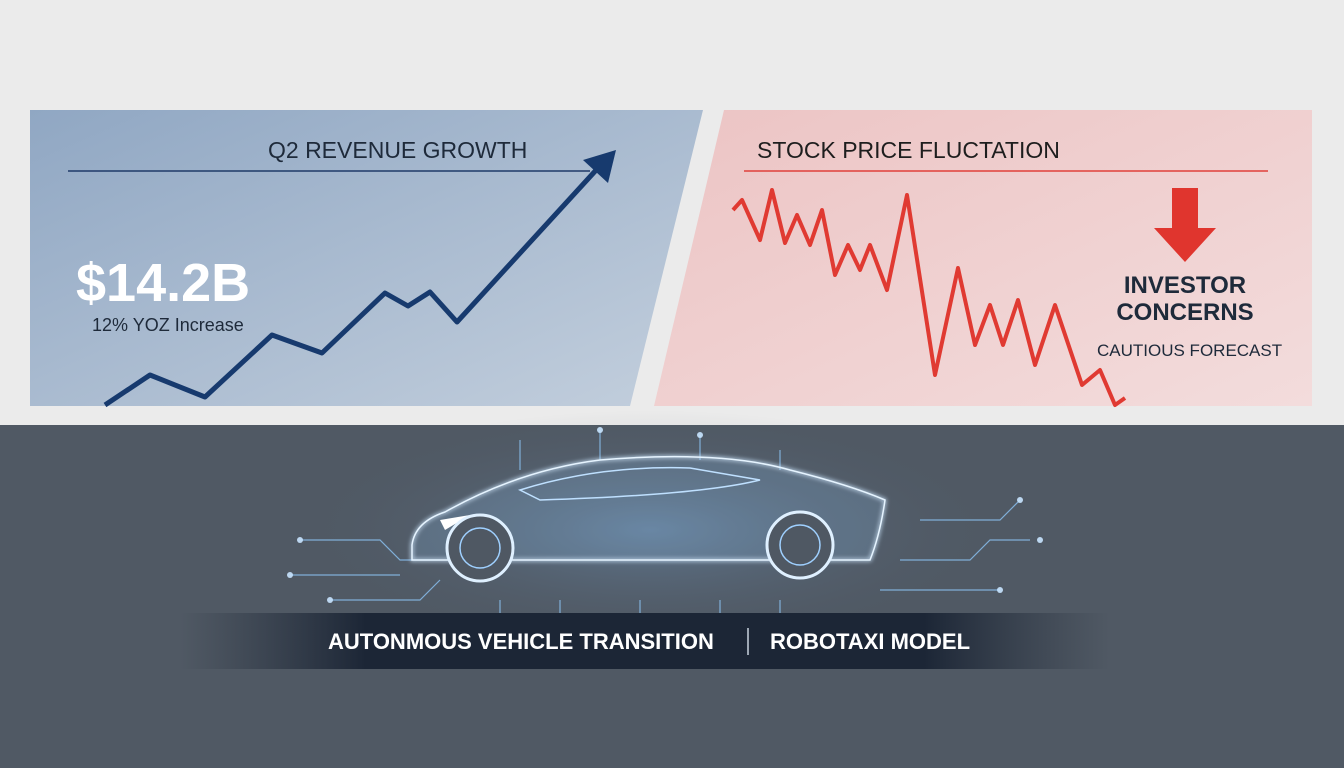 The width and height of the screenshot is (1344, 768). Describe the element at coordinates (1185, 225) in the screenshot. I see `down-arrow` at that location.